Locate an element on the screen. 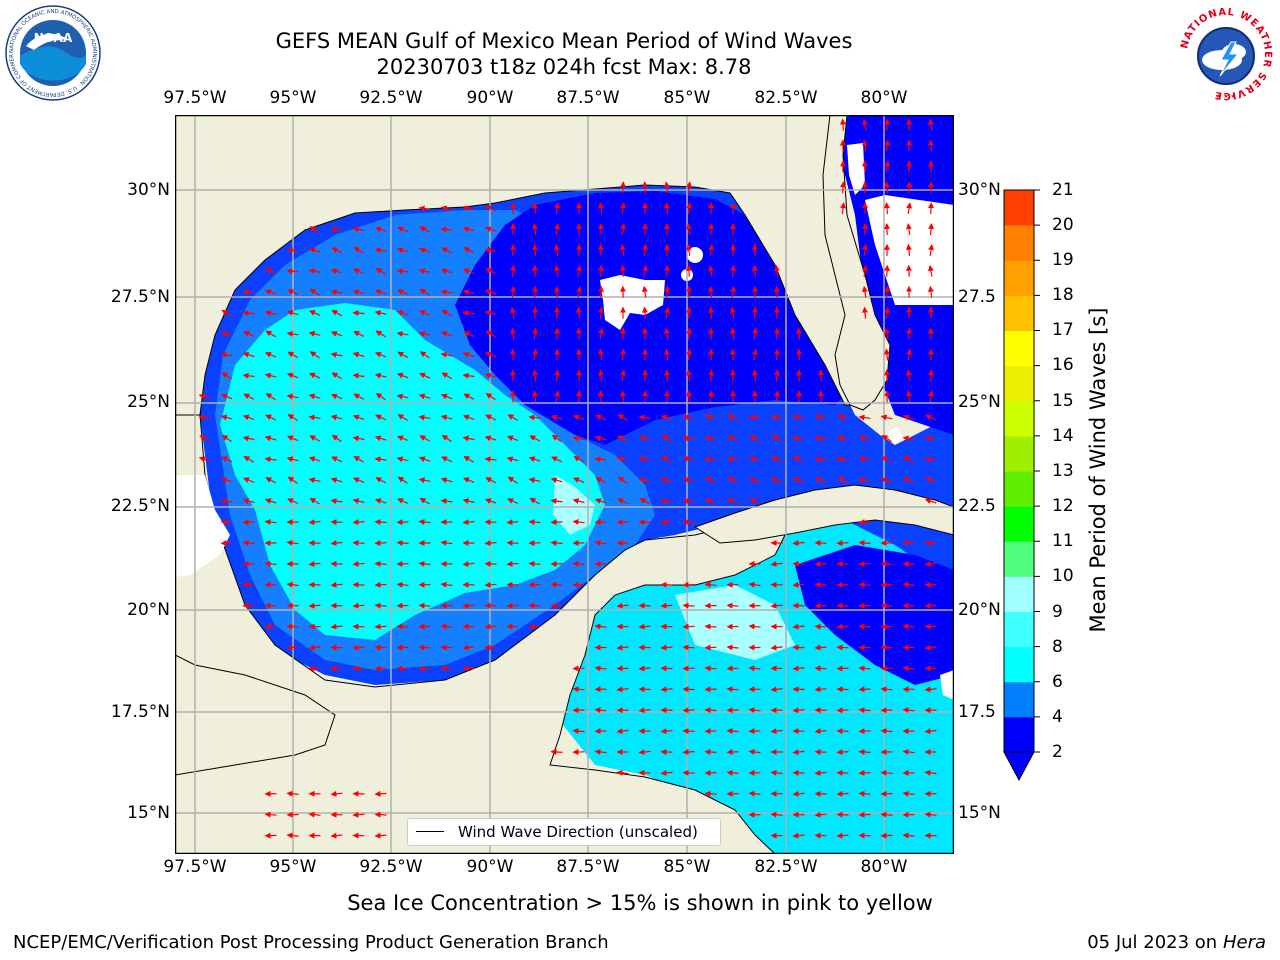 This screenshot has width=1280, height=960. cuba-island is located at coordinates (823, 514).